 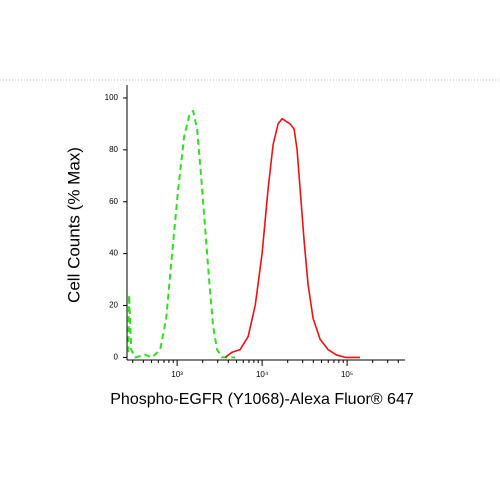 I want to click on y-tick-label: 100, so click(x=112, y=97).